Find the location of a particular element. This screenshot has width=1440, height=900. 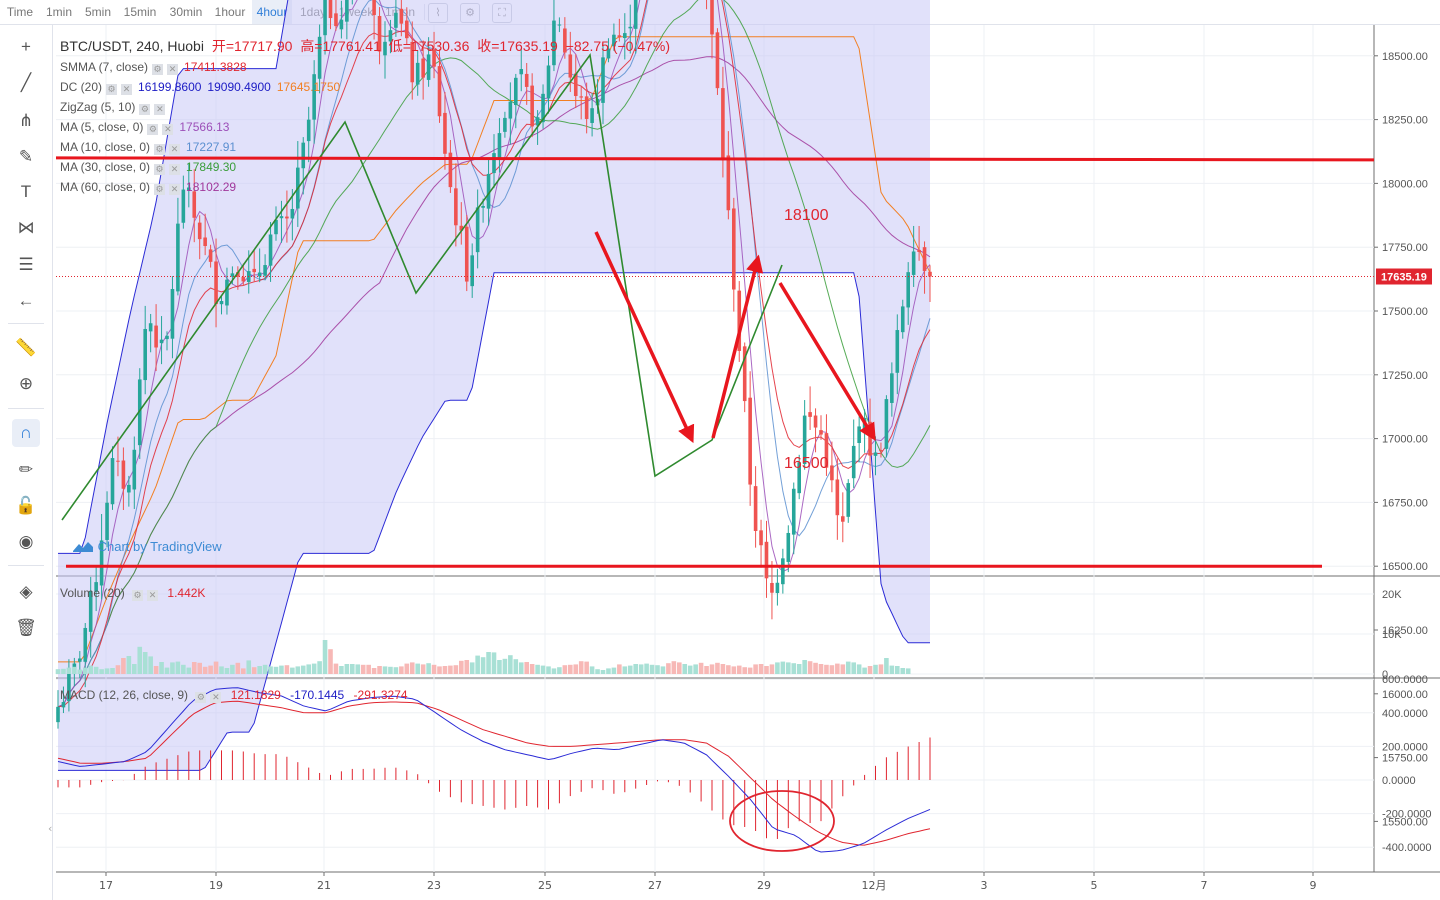

indicator-value: 19090.4900 is located at coordinates (239, 87).